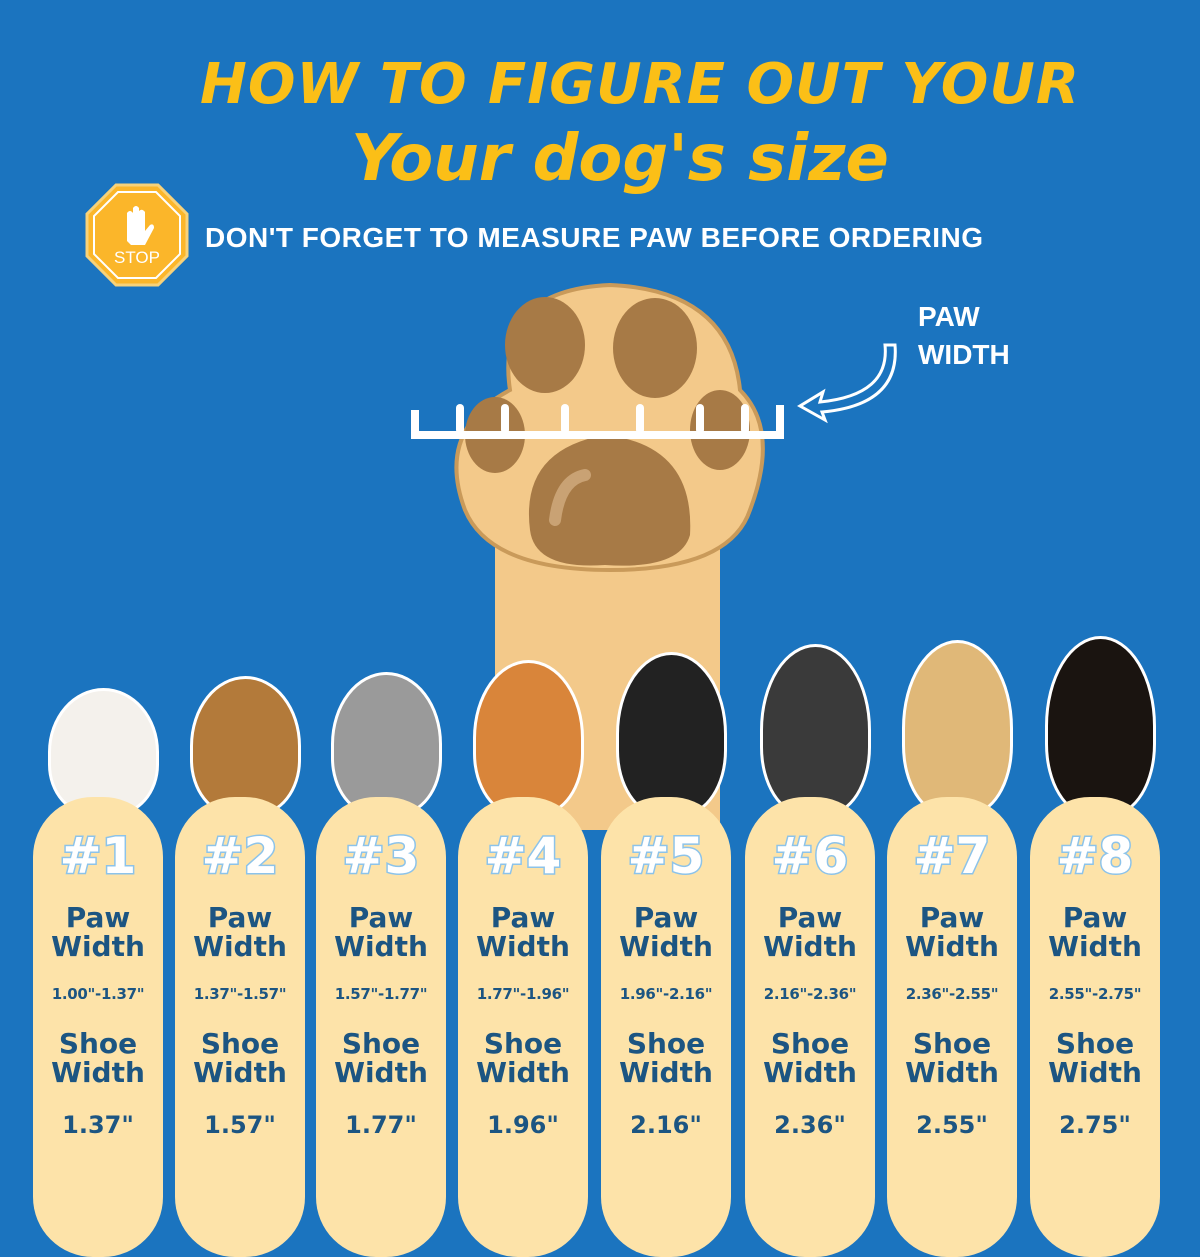  Describe the element at coordinates (952, 994) in the screenshot. I see `paw-width-range: 2.36"-2.55"` at that location.